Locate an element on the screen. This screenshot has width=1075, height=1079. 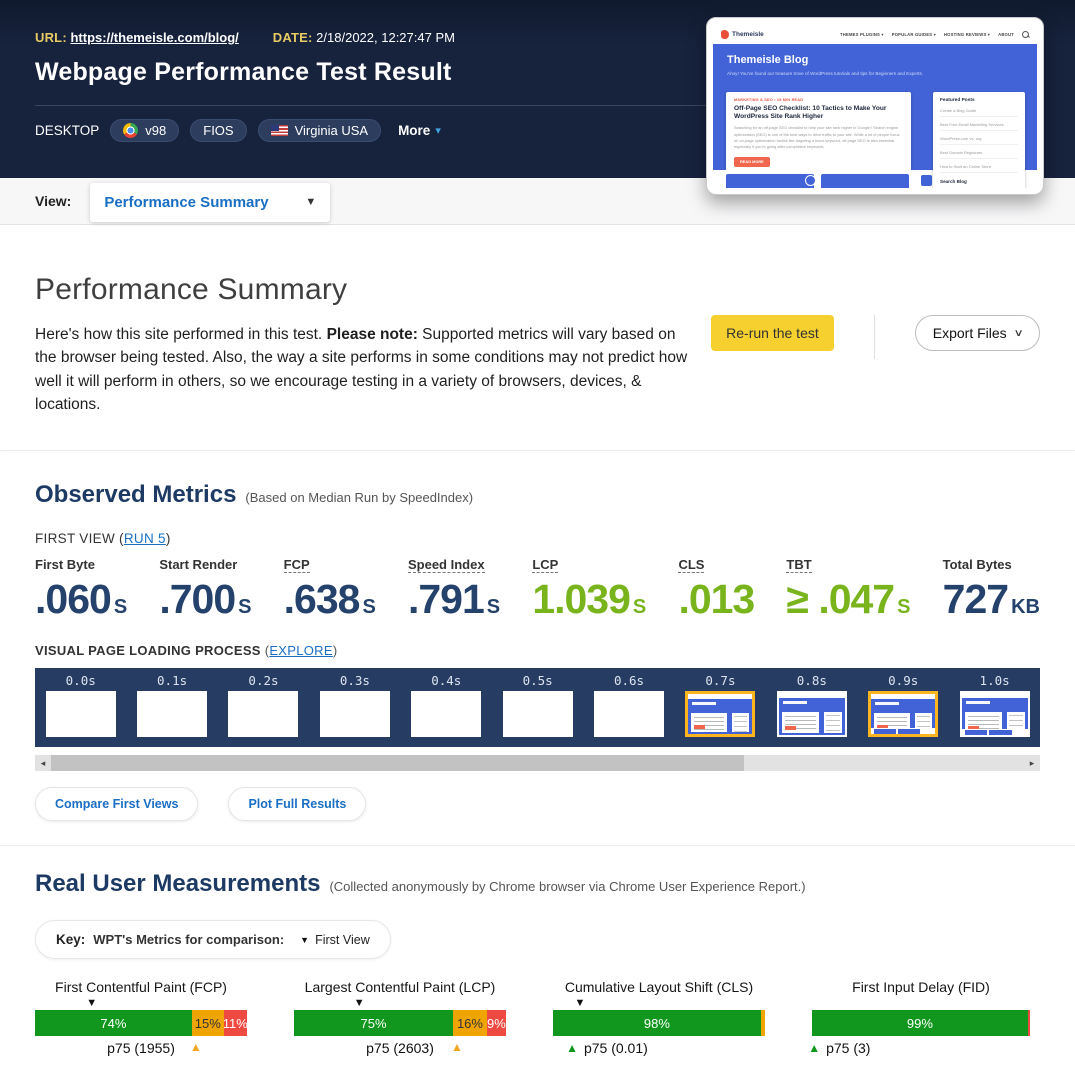
frame-timestamp: 0.8s is located at coordinates (811, 680).